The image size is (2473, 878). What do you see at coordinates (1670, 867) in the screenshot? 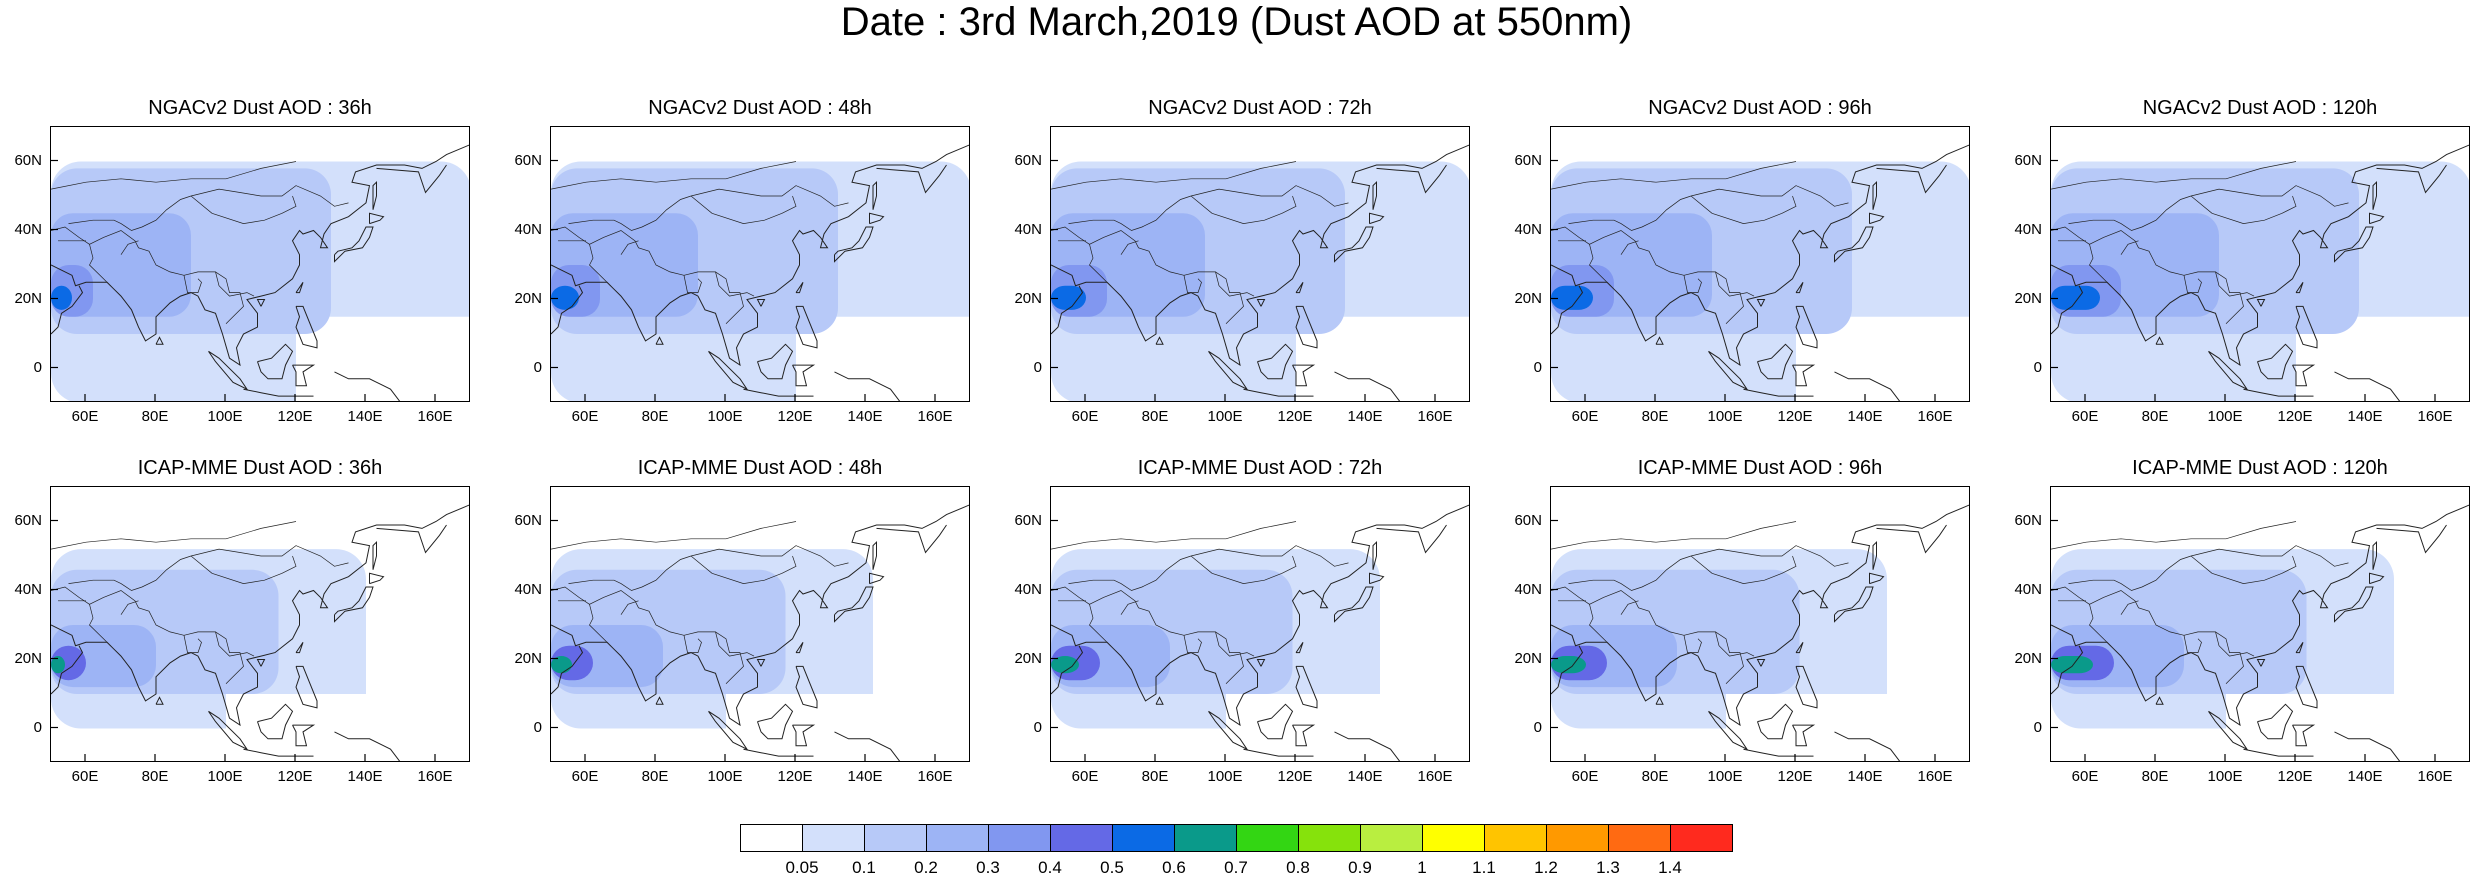
I see `colorbar-label: 1.4` at bounding box center [1670, 867].